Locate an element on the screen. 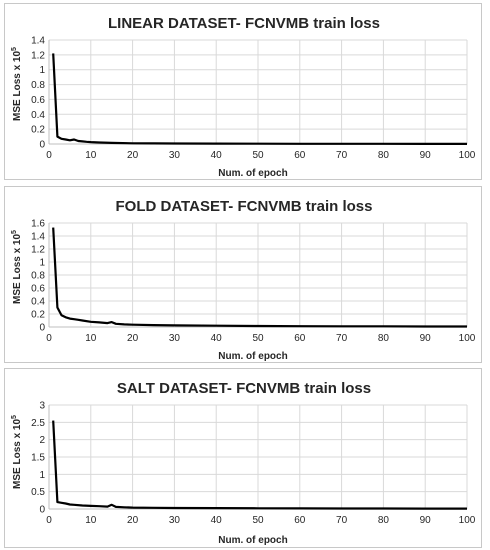 The width and height of the screenshot is (490, 550). chart-title: SALT DATASET- FCNVMB train loss is located at coordinates (244, 388).